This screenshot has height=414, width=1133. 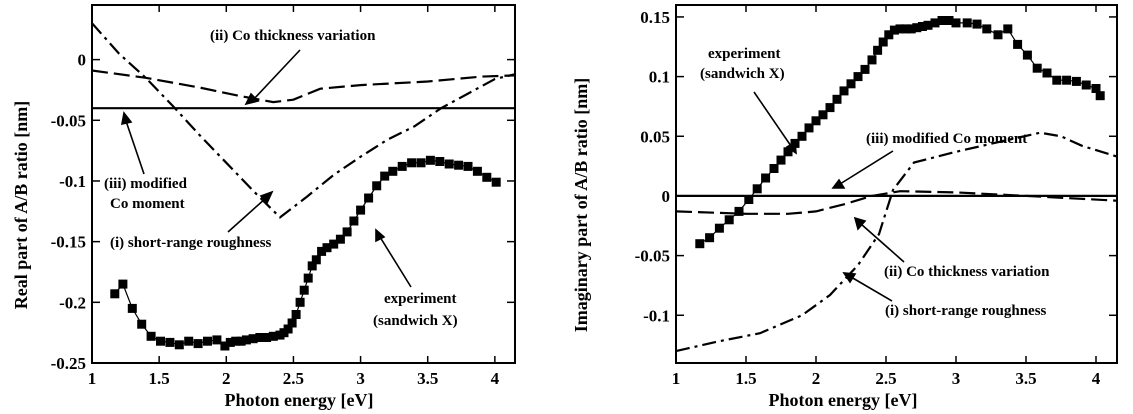 What do you see at coordinates (866, 167) in the screenshot?
I see `right-arrow-modified` at bounding box center [866, 167].